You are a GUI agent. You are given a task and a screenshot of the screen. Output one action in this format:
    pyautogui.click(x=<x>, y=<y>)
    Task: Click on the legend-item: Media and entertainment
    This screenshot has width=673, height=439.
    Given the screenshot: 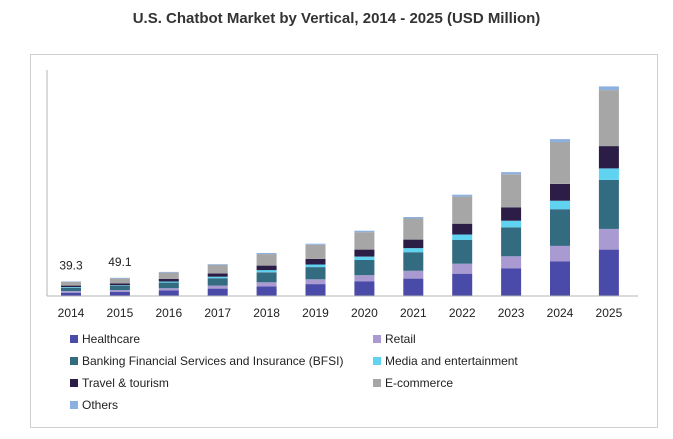 What is the action you would take?
    pyautogui.click(x=445, y=361)
    